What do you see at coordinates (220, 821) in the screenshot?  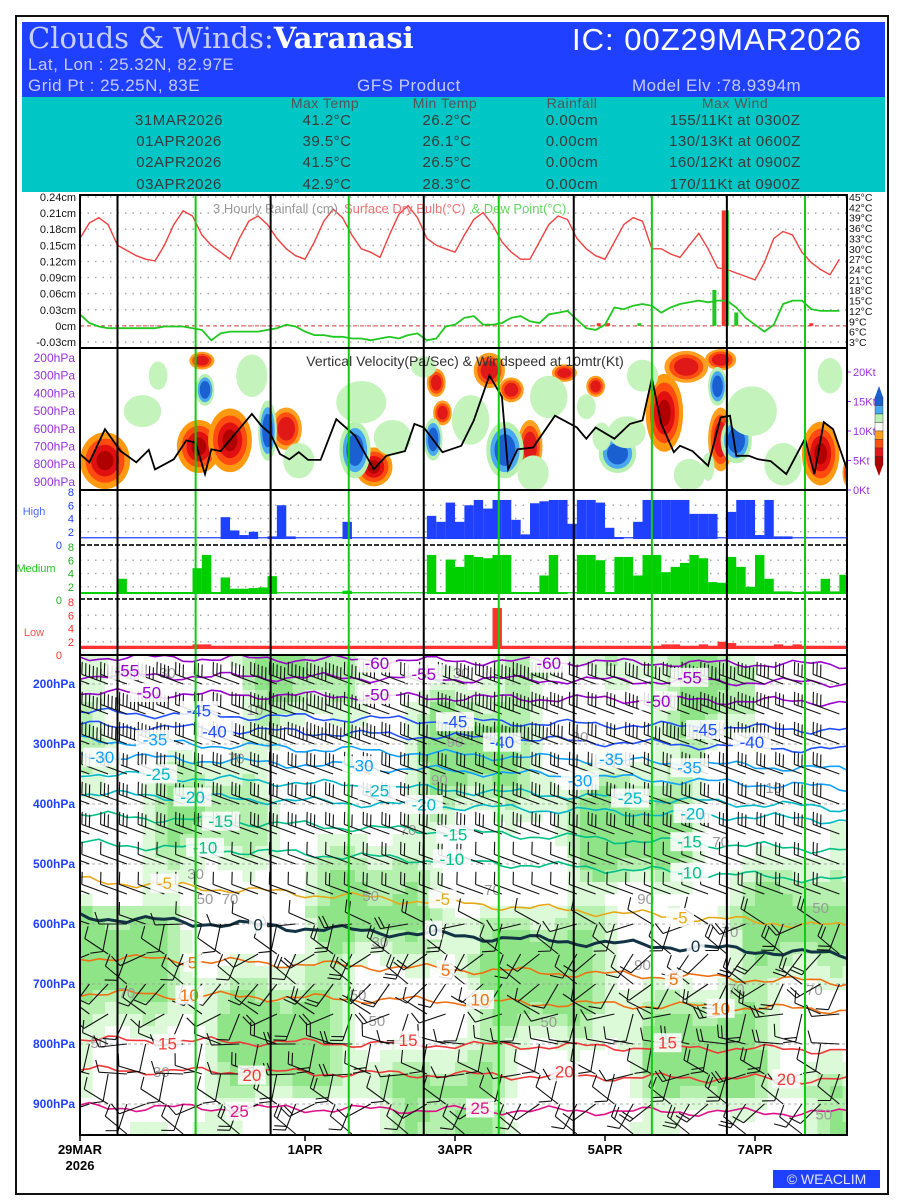 I see `isotherm-label: -15` at bounding box center [220, 821].